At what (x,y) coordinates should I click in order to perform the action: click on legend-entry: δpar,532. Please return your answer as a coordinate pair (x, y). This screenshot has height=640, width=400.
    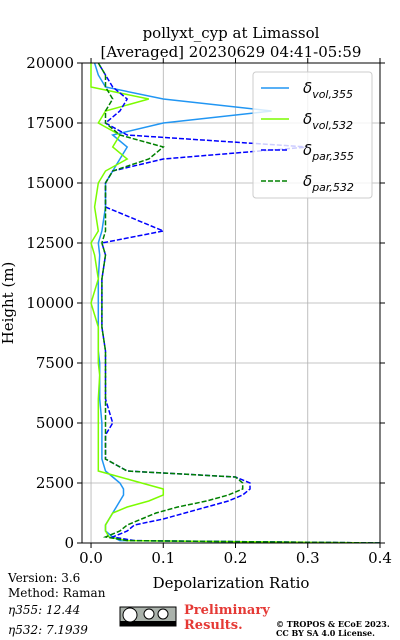
    Looking at the image, I should click on (328, 183).